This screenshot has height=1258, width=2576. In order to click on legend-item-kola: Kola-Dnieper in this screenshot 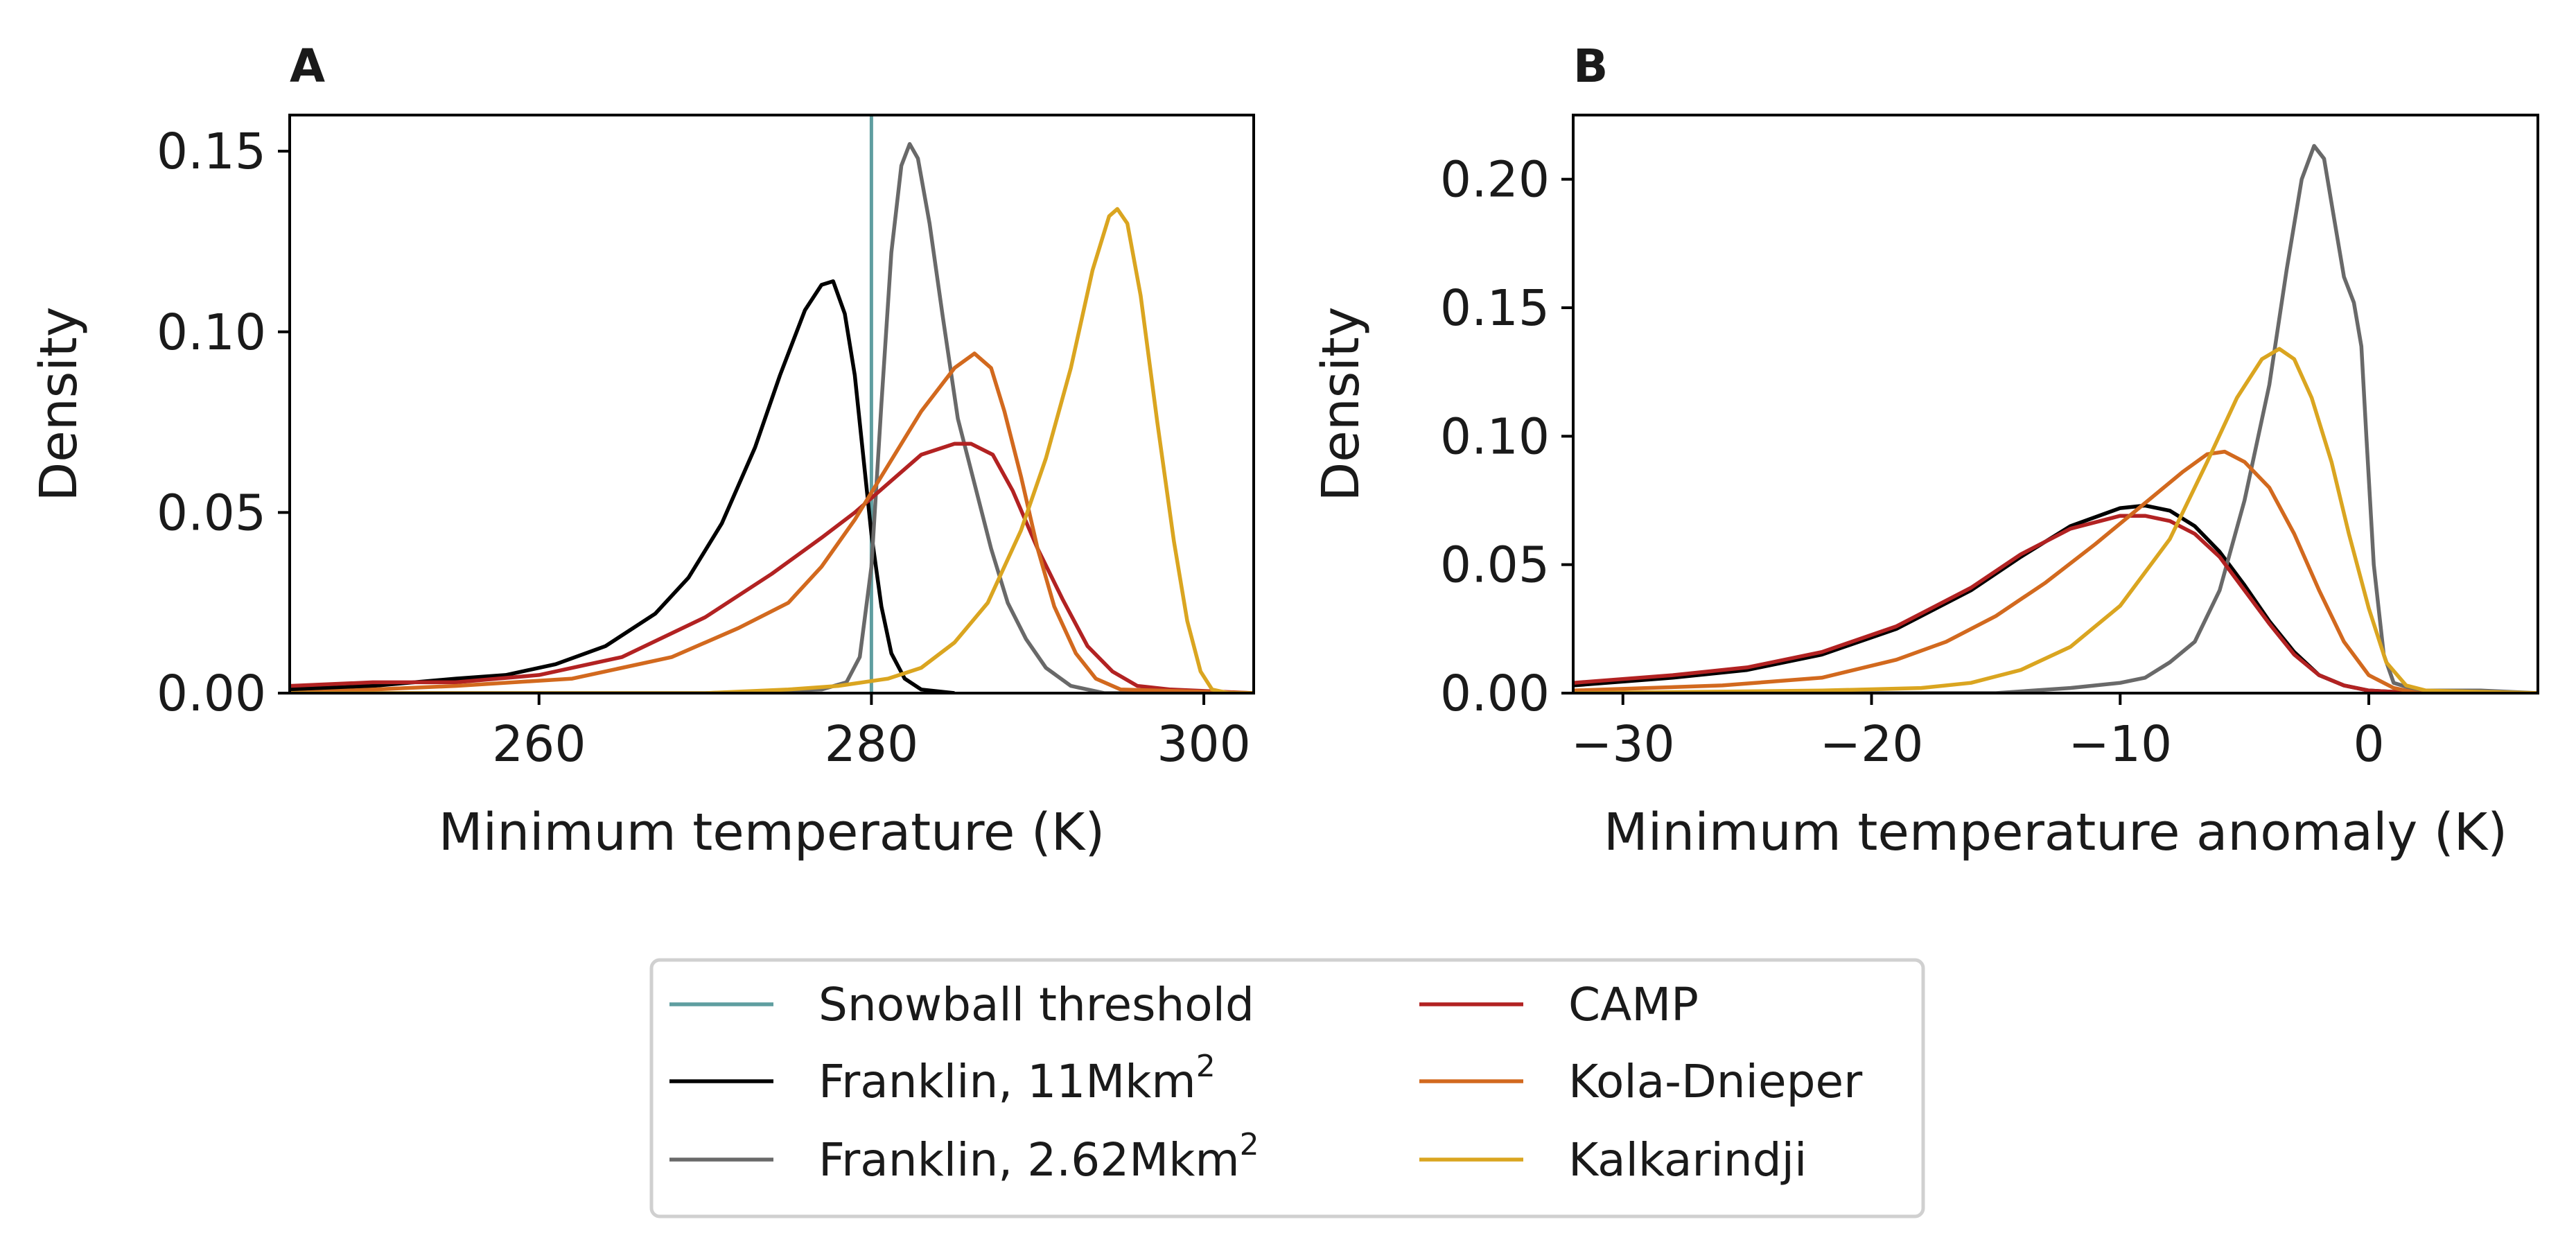, I will do `click(1641, 1082)`.